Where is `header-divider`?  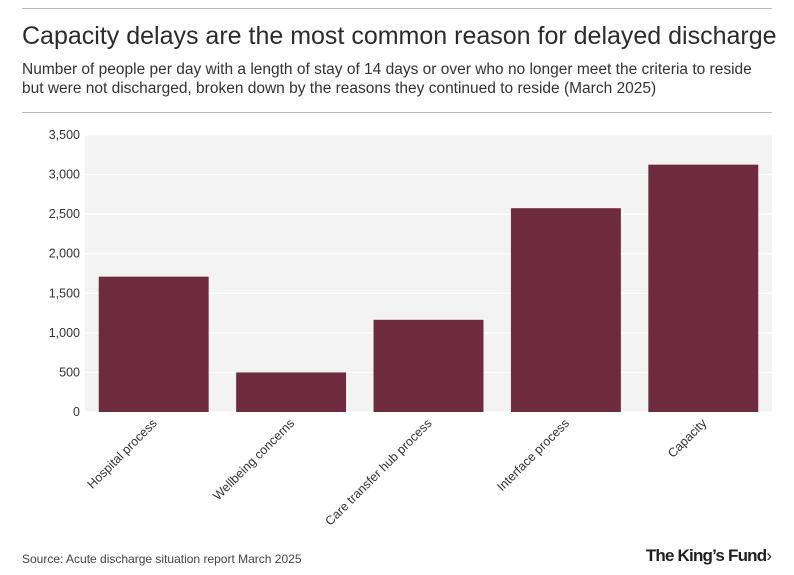
header-divider is located at coordinates (397, 112).